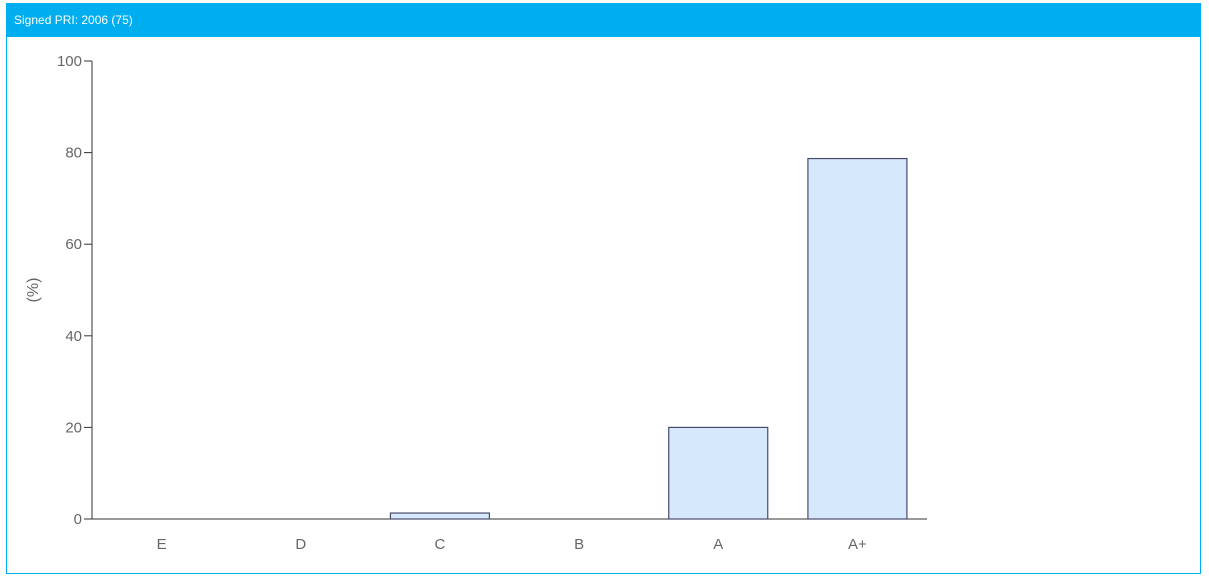 The height and width of the screenshot is (577, 1209). Describe the element at coordinates (439, 544) in the screenshot. I see `x-tick-label: C` at that location.